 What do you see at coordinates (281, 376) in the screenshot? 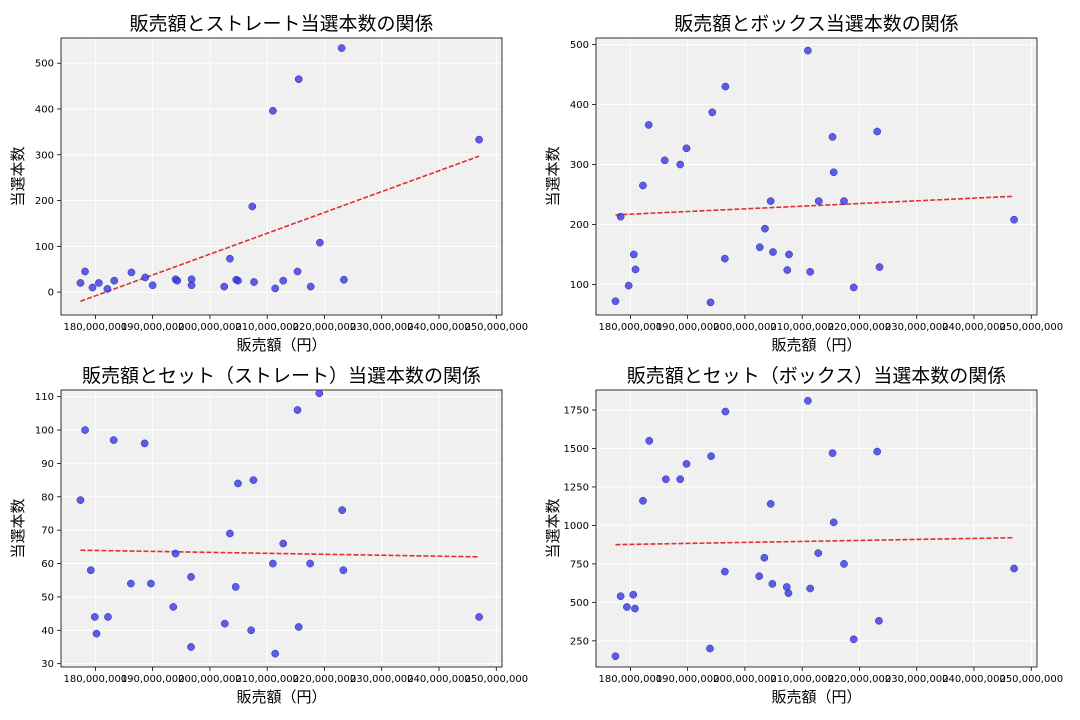
I see `chart-title: 販売額とセット（ストレート）当選本数の関係` at bounding box center [281, 376].